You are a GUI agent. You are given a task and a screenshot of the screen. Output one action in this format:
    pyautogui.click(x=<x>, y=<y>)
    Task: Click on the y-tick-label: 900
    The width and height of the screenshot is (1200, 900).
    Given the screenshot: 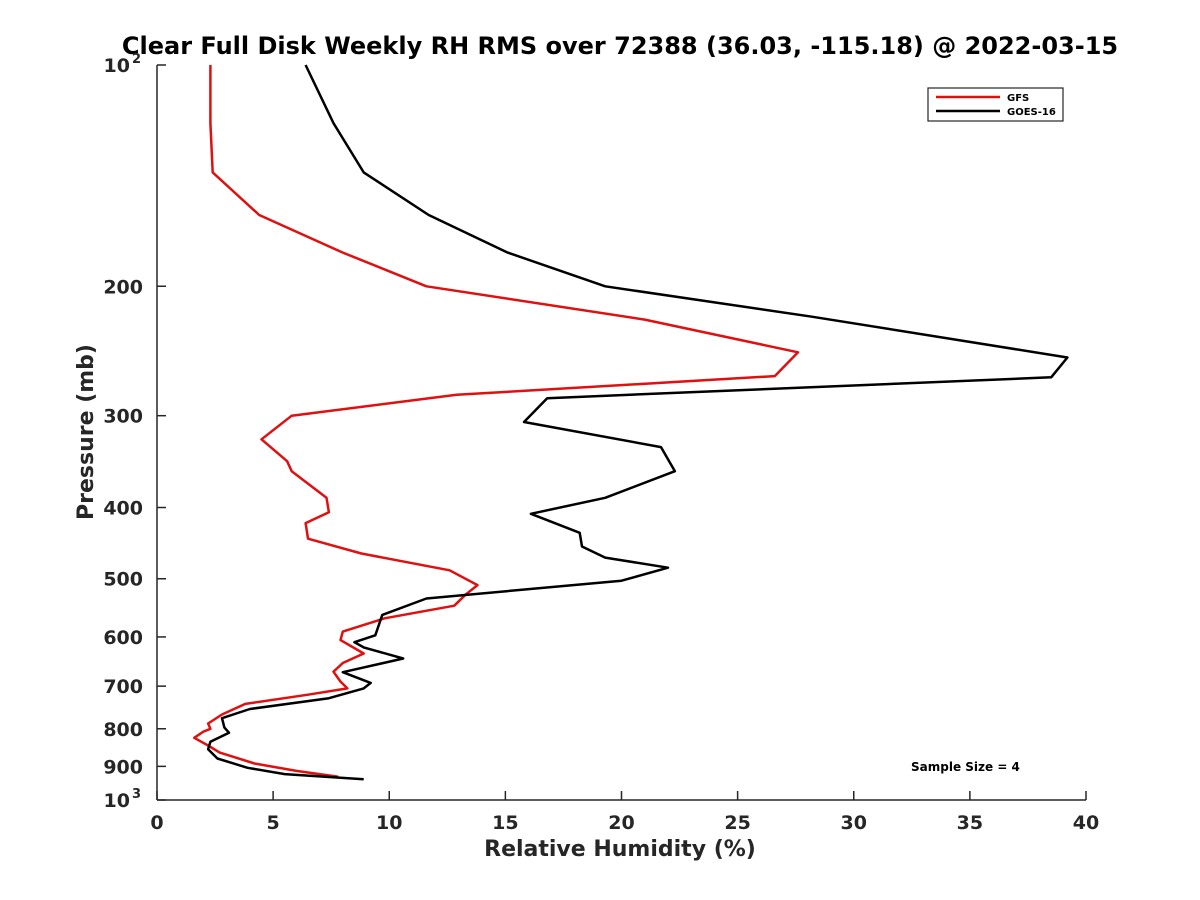 What is the action you would take?
    pyautogui.click(x=123, y=767)
    